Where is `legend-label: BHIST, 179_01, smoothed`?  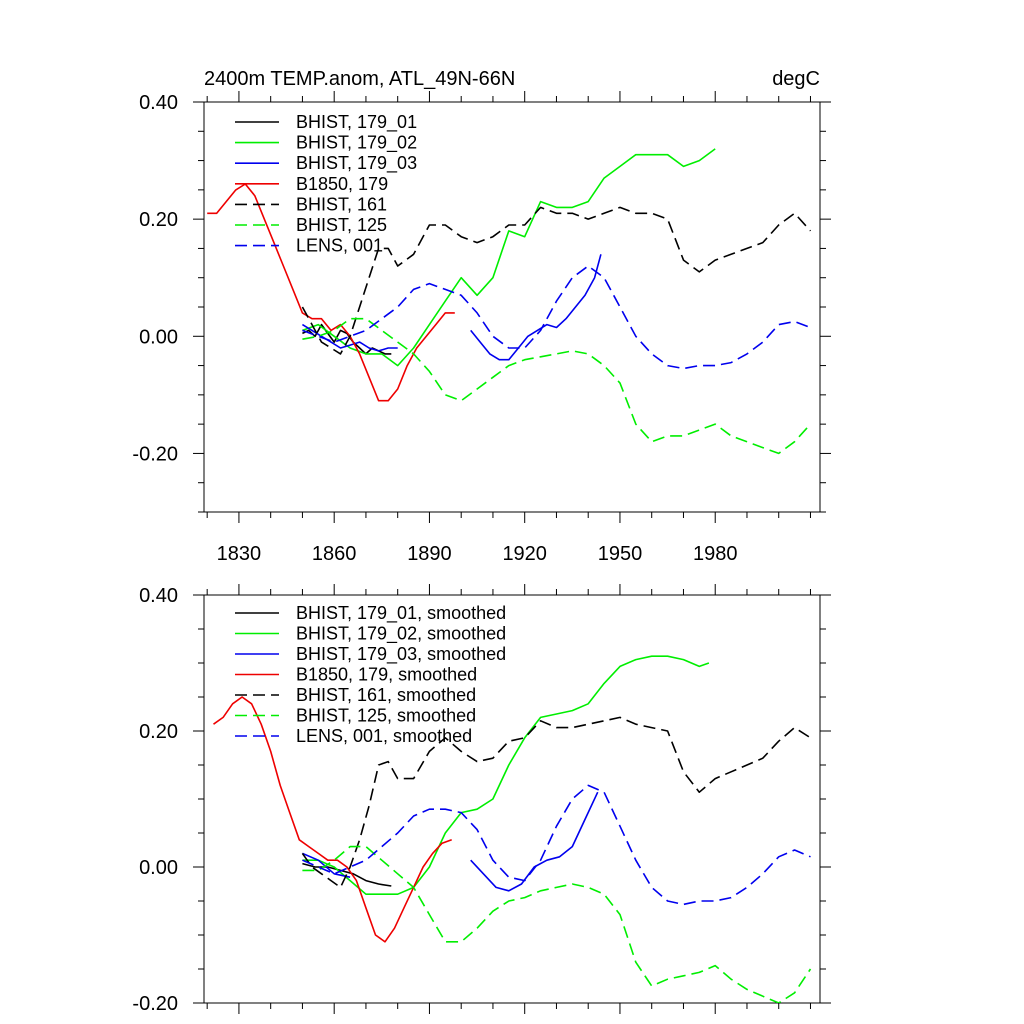 legend-label: BHIST, 179_01, smoothed is located at coordinates (401, 613).